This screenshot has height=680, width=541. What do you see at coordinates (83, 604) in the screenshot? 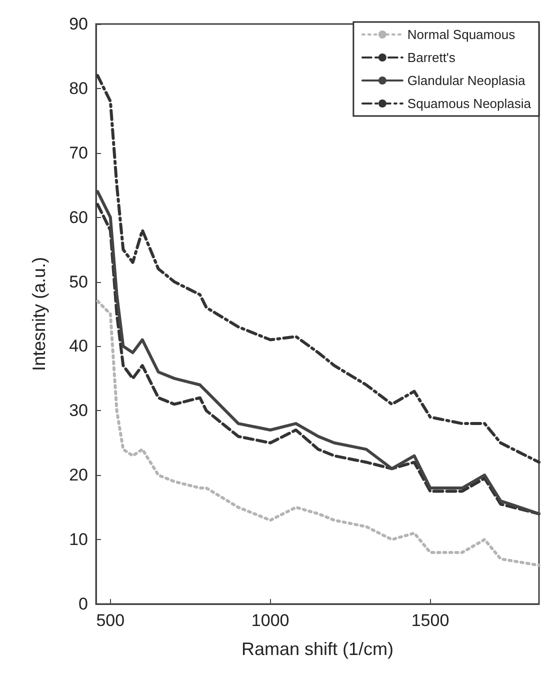
I see `y-tick-label: 0` at bounding box center [83, 604].